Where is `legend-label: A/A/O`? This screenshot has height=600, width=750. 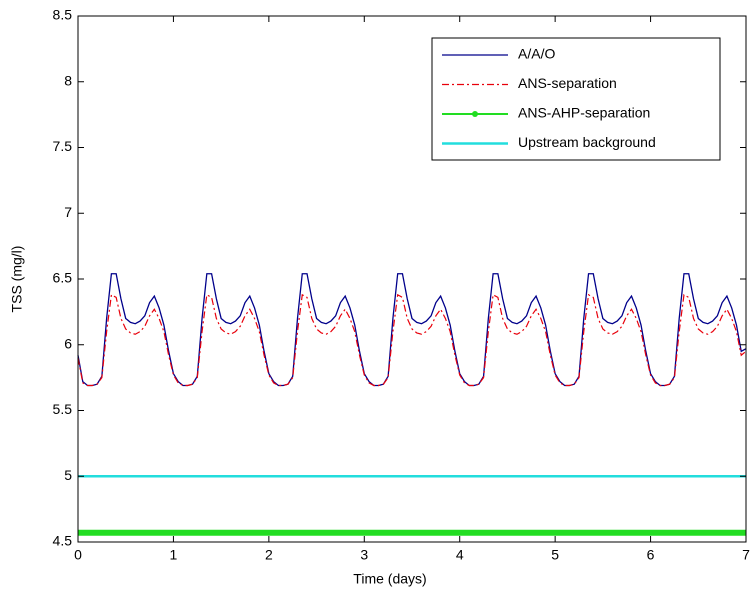
legend-label: A/A/O is located at coordinates (536, 54).